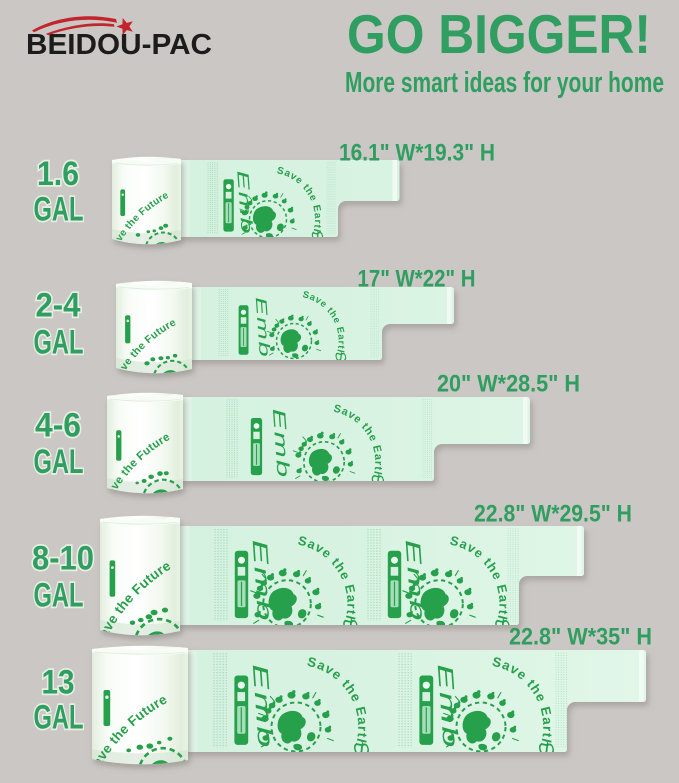 The height and width of the screenshot is (783, 679). What do you see at coordinates (417, 153) in the screenshot?
I see `svg-text: 16.1" W*19.3" H` at bounding box center [417, 153].